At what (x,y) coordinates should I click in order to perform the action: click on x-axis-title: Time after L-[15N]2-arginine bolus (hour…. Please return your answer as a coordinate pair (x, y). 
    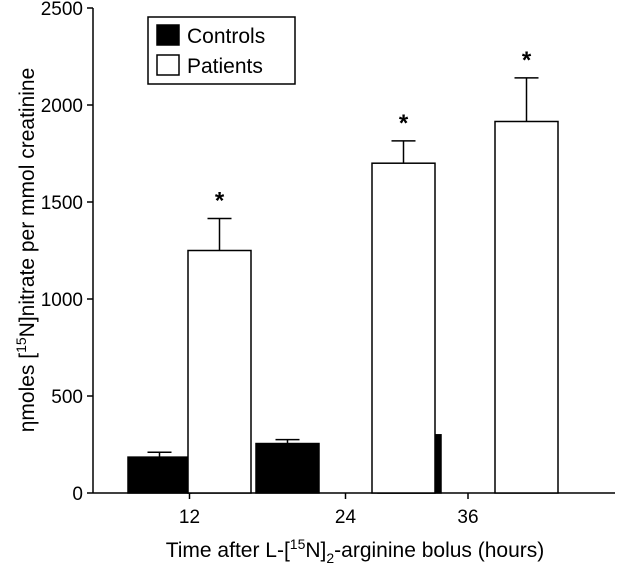
    Looking at the image, I should click on (355, 550).